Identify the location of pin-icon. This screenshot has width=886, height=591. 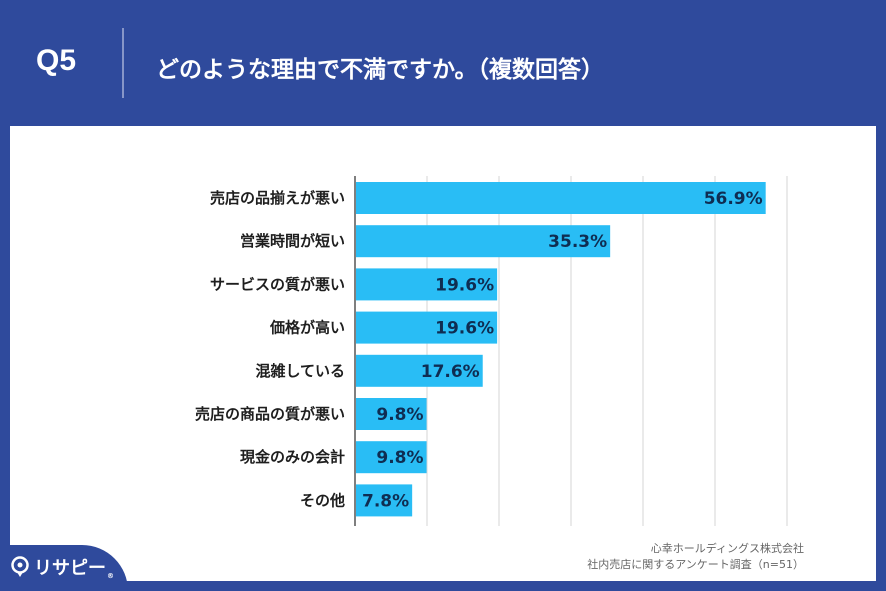
(20, 567).